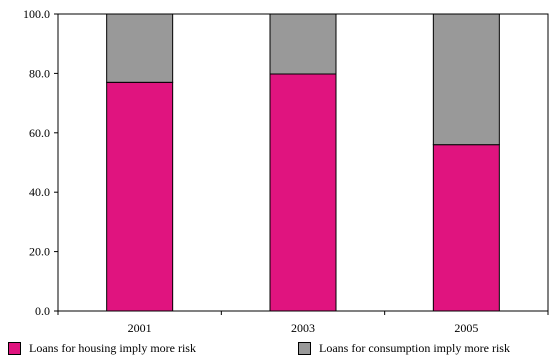 Image resolution: width=551 pixels, height=363 pixels. I want to click on bar-consumption-2003, so click(303, 44).